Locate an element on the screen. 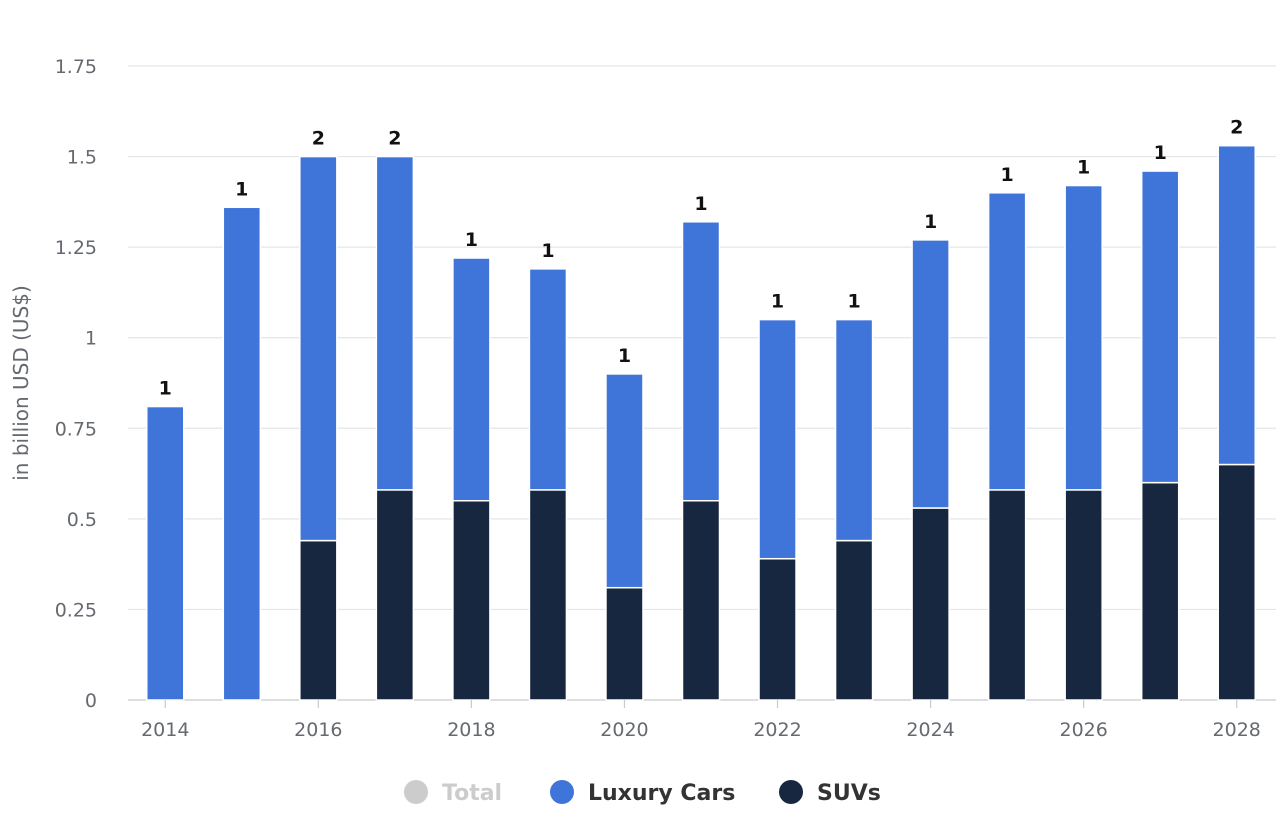 This screenshot has width=1284, height=822. bar-suvs-2022 is located at coordinates (777, 629).